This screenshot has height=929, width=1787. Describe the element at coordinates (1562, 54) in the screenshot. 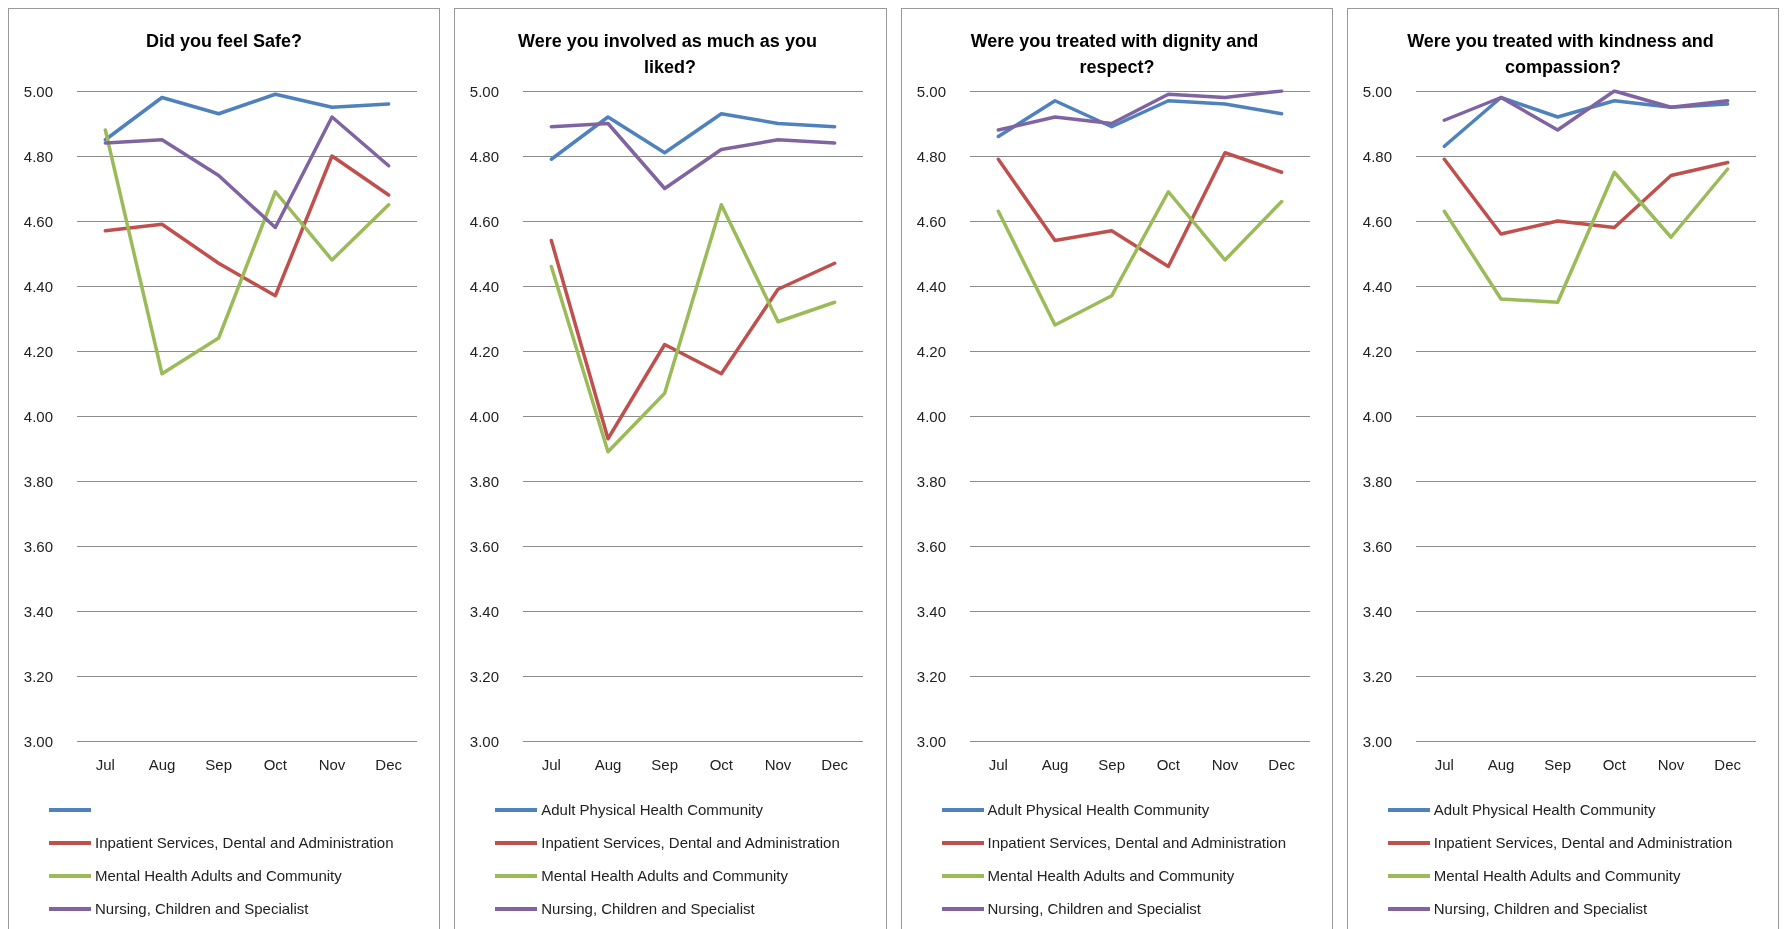

I see `chart-title: Were you treated with kindness and compassion?` at that location.